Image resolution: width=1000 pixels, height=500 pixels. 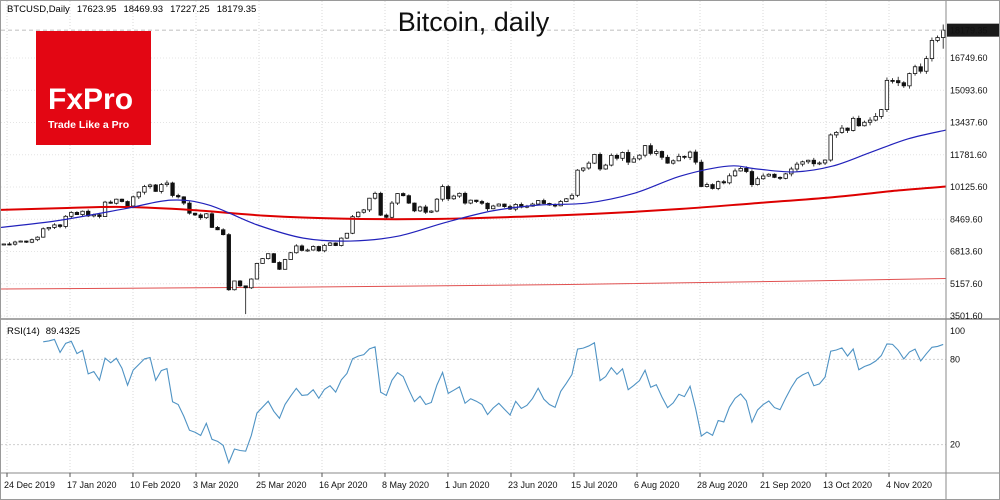 What do you see at coordinates (190, 9) in the screenshot?
I see `low-value: 17227.25` at bounding box center [190, 9].